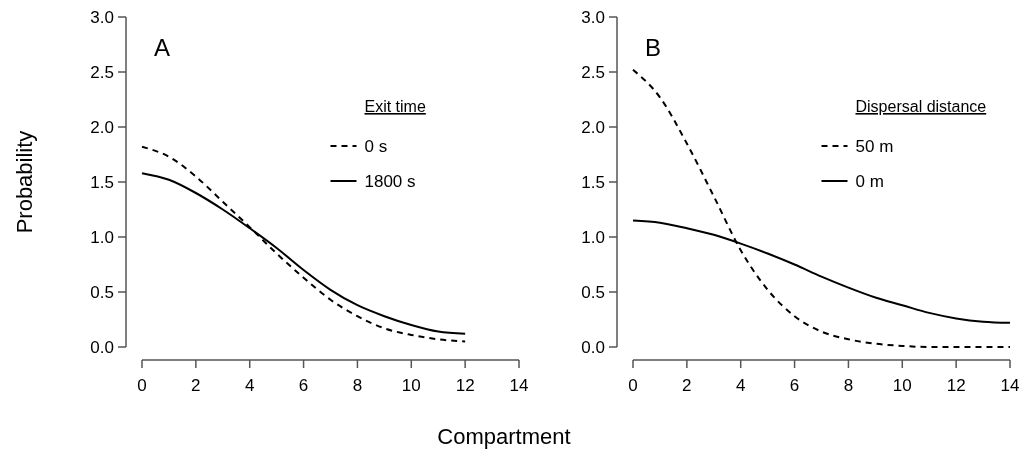  What do you see at coordinates (653, 47) in the screenshot?
I see `annotation: B` at bounding box center [653, 47].